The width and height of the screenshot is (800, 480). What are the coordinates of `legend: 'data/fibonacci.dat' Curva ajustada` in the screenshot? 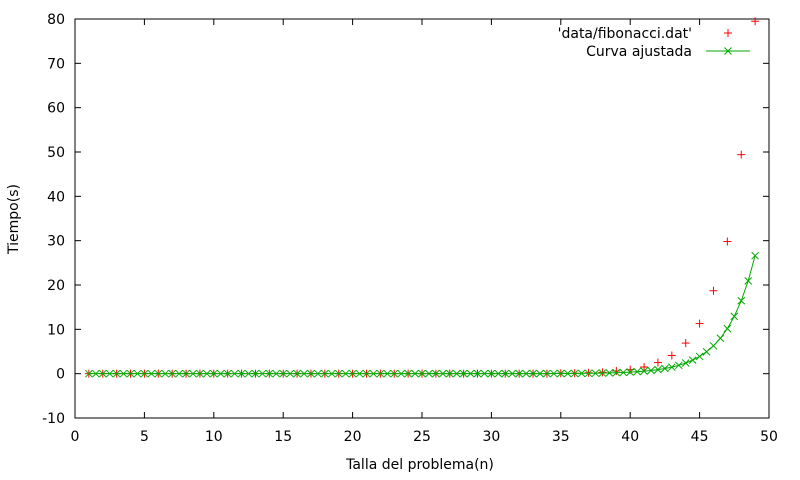 It's located at (654, 43).